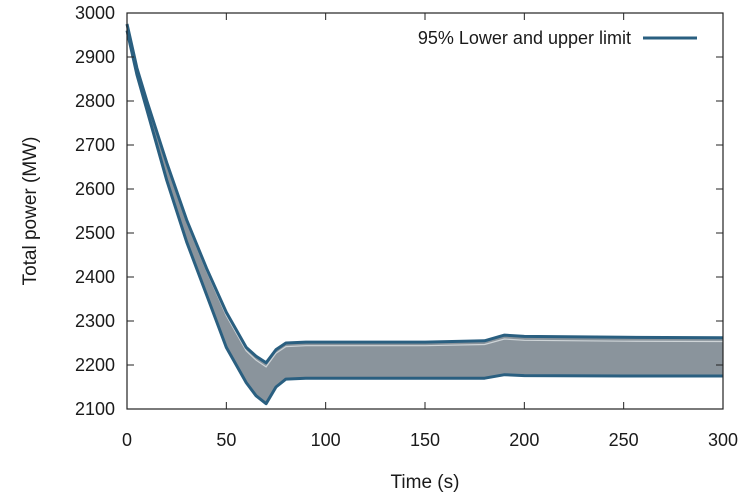 The image size is (755, 494). I want to click on x-tick-label: 250, so click(624, 440).